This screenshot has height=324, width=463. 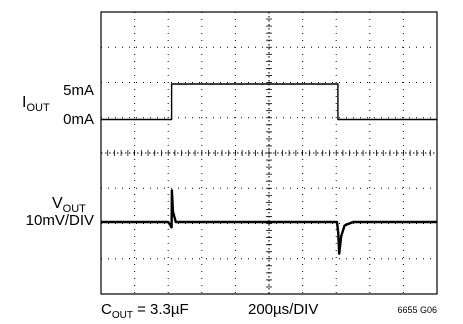 I want to click on cout-label: COUT = 3.3µF, so click(x=145, y=311).